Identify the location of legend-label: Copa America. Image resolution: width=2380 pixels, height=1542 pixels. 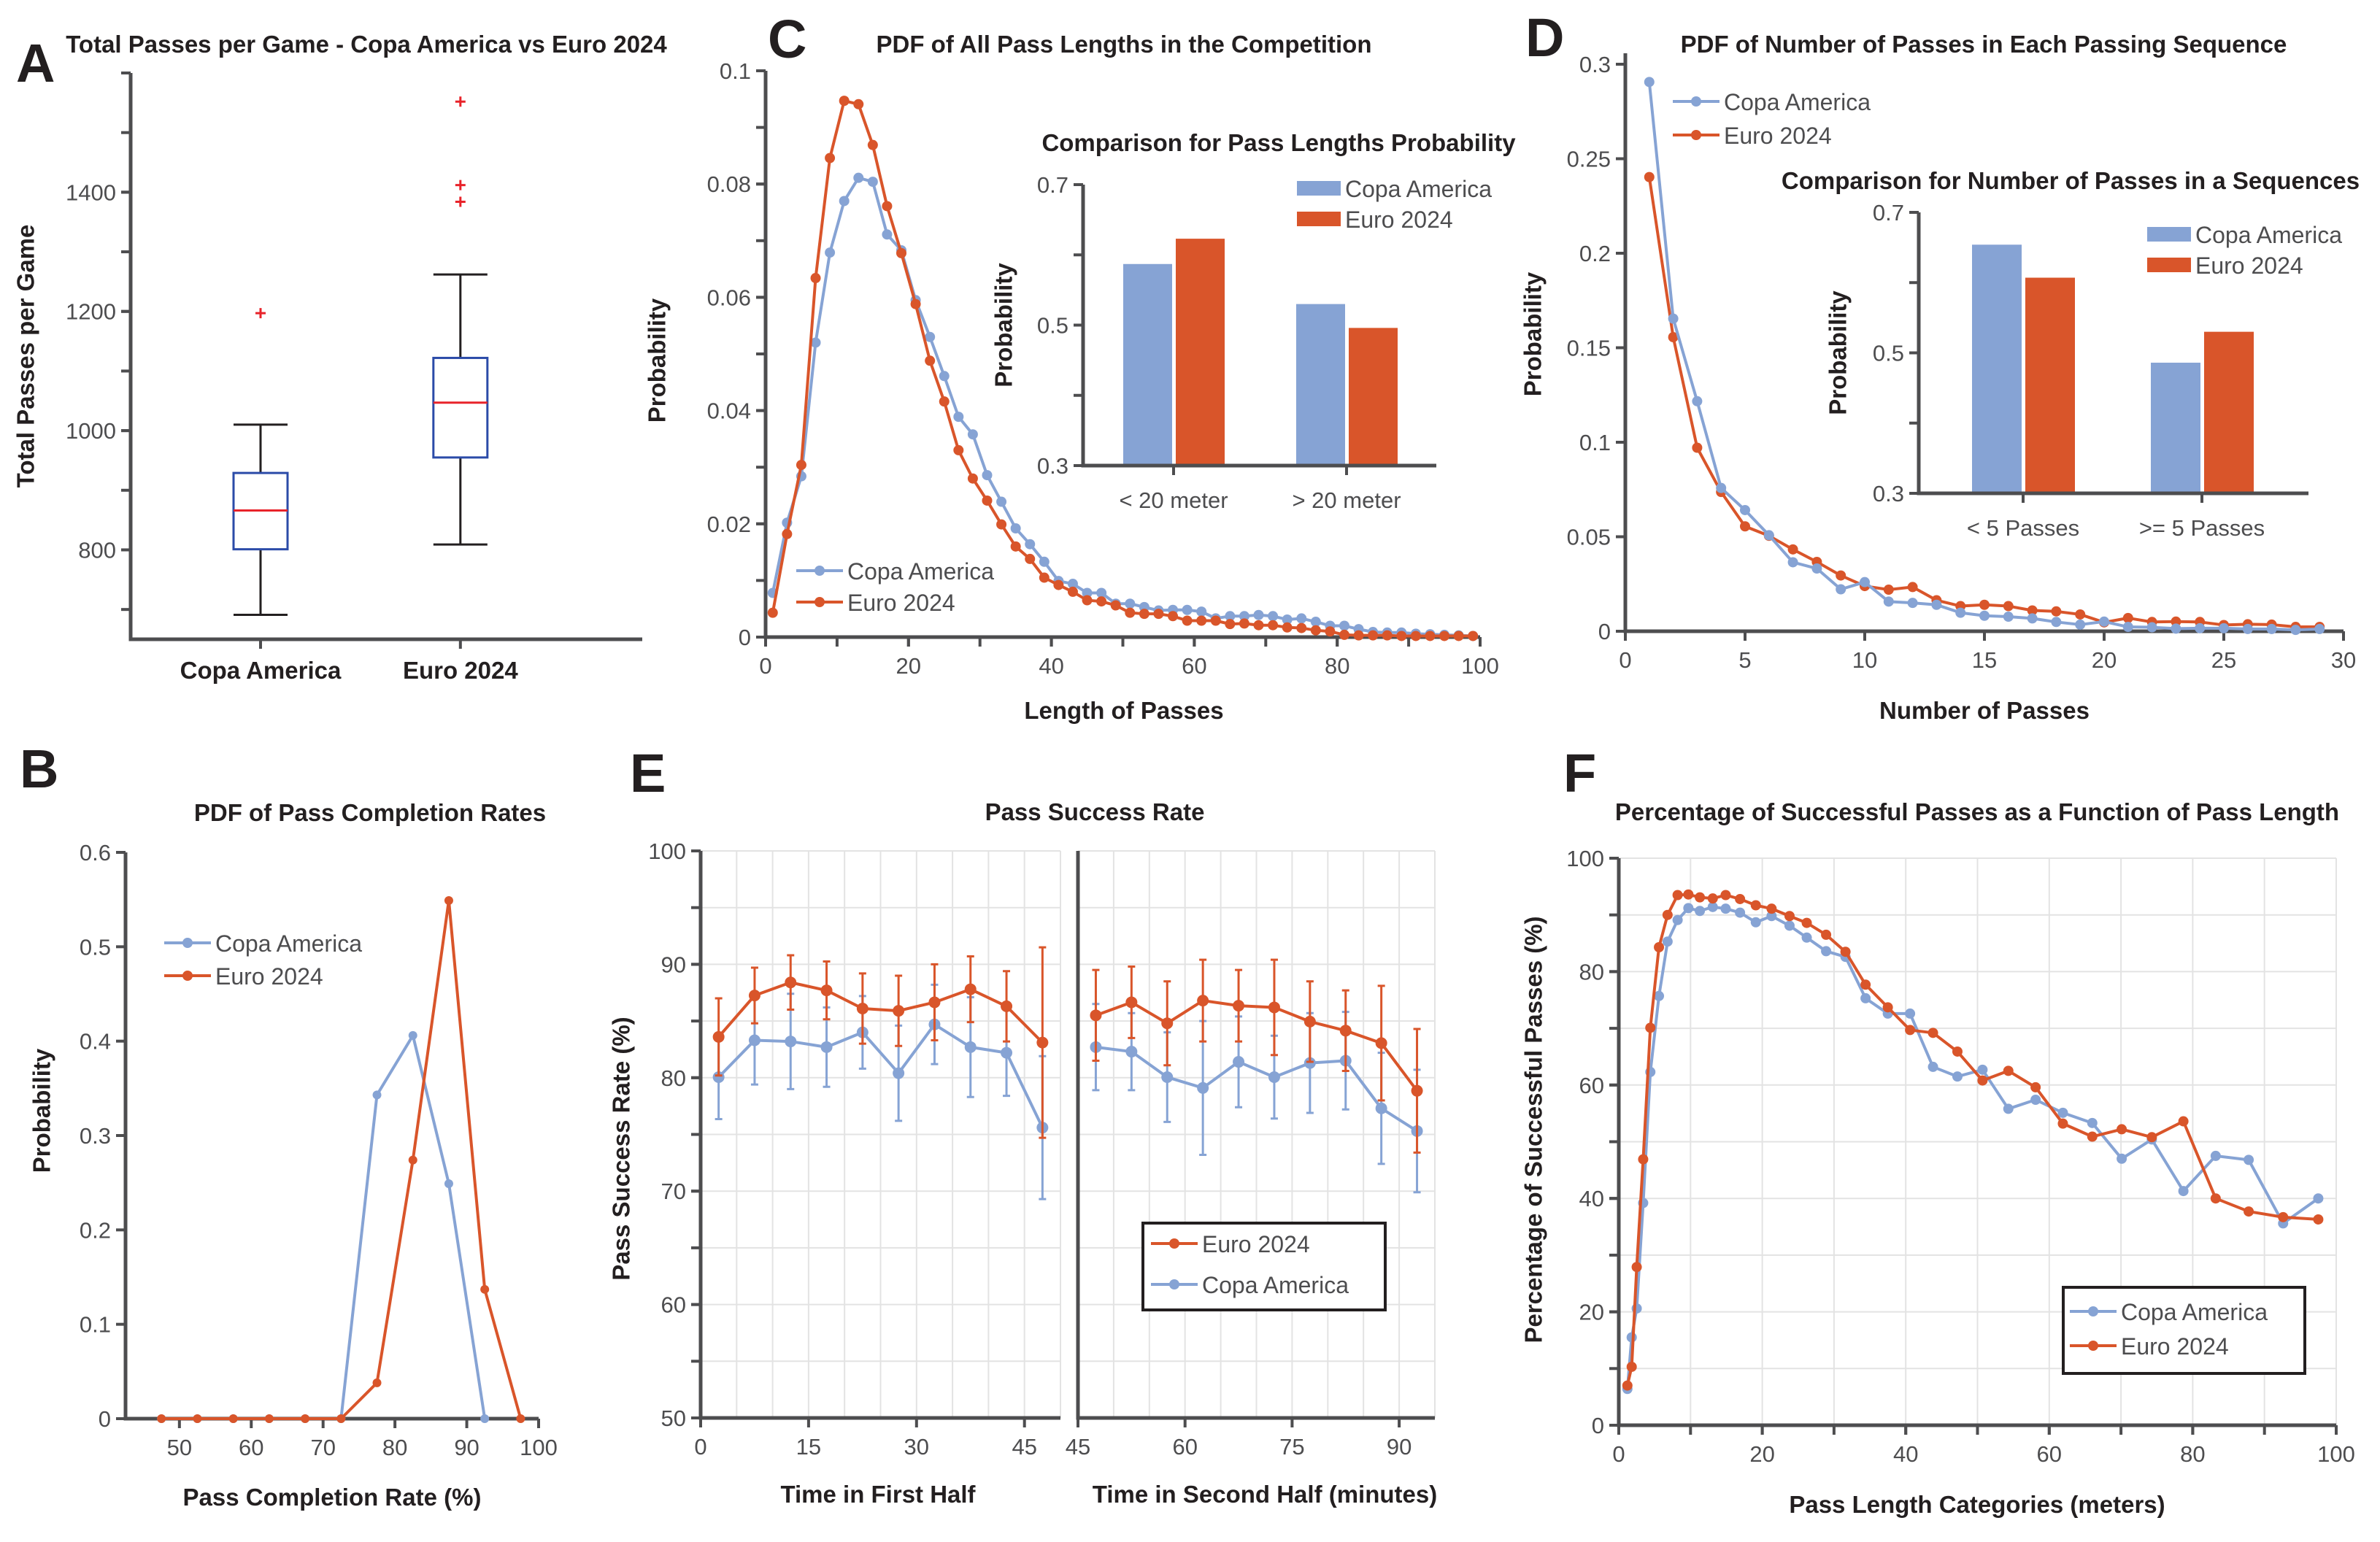
(2268, 235).